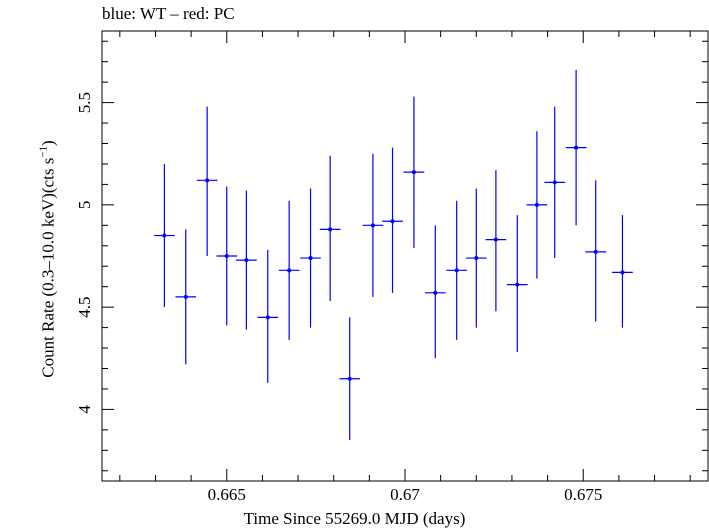  I want to click on y-axis-label: Count Rate (0.3–10.0 keV)(cts s−1), so click(48, 258).